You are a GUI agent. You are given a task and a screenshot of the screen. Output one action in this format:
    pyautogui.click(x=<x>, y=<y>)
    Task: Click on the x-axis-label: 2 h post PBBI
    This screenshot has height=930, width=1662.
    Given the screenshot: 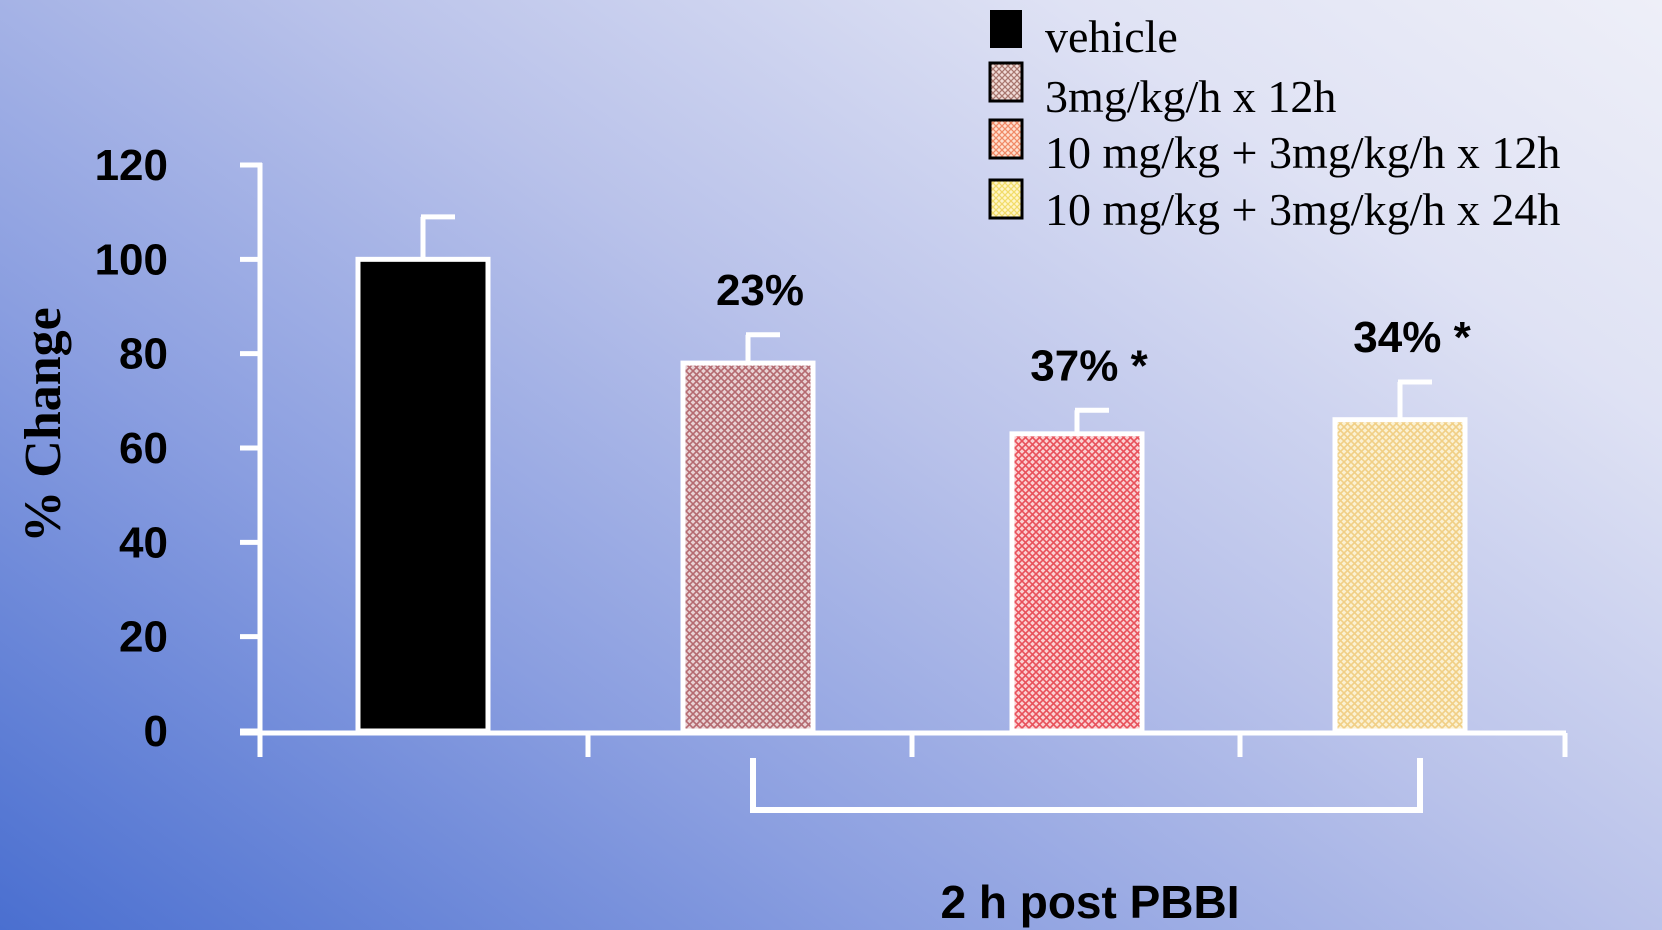 What is the action you would take?
    pyautogui.click(x=1089, y=902)
    